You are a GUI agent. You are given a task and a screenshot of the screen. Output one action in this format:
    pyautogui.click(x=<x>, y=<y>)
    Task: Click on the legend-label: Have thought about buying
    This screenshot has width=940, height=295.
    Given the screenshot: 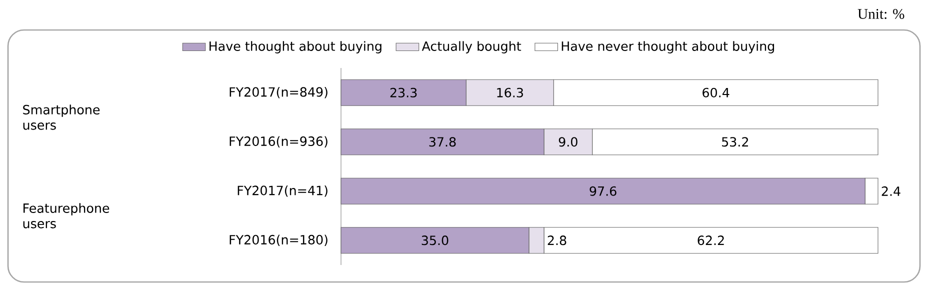 What is the action you would take?
    pyautogui.click(x=296, y=47)
    